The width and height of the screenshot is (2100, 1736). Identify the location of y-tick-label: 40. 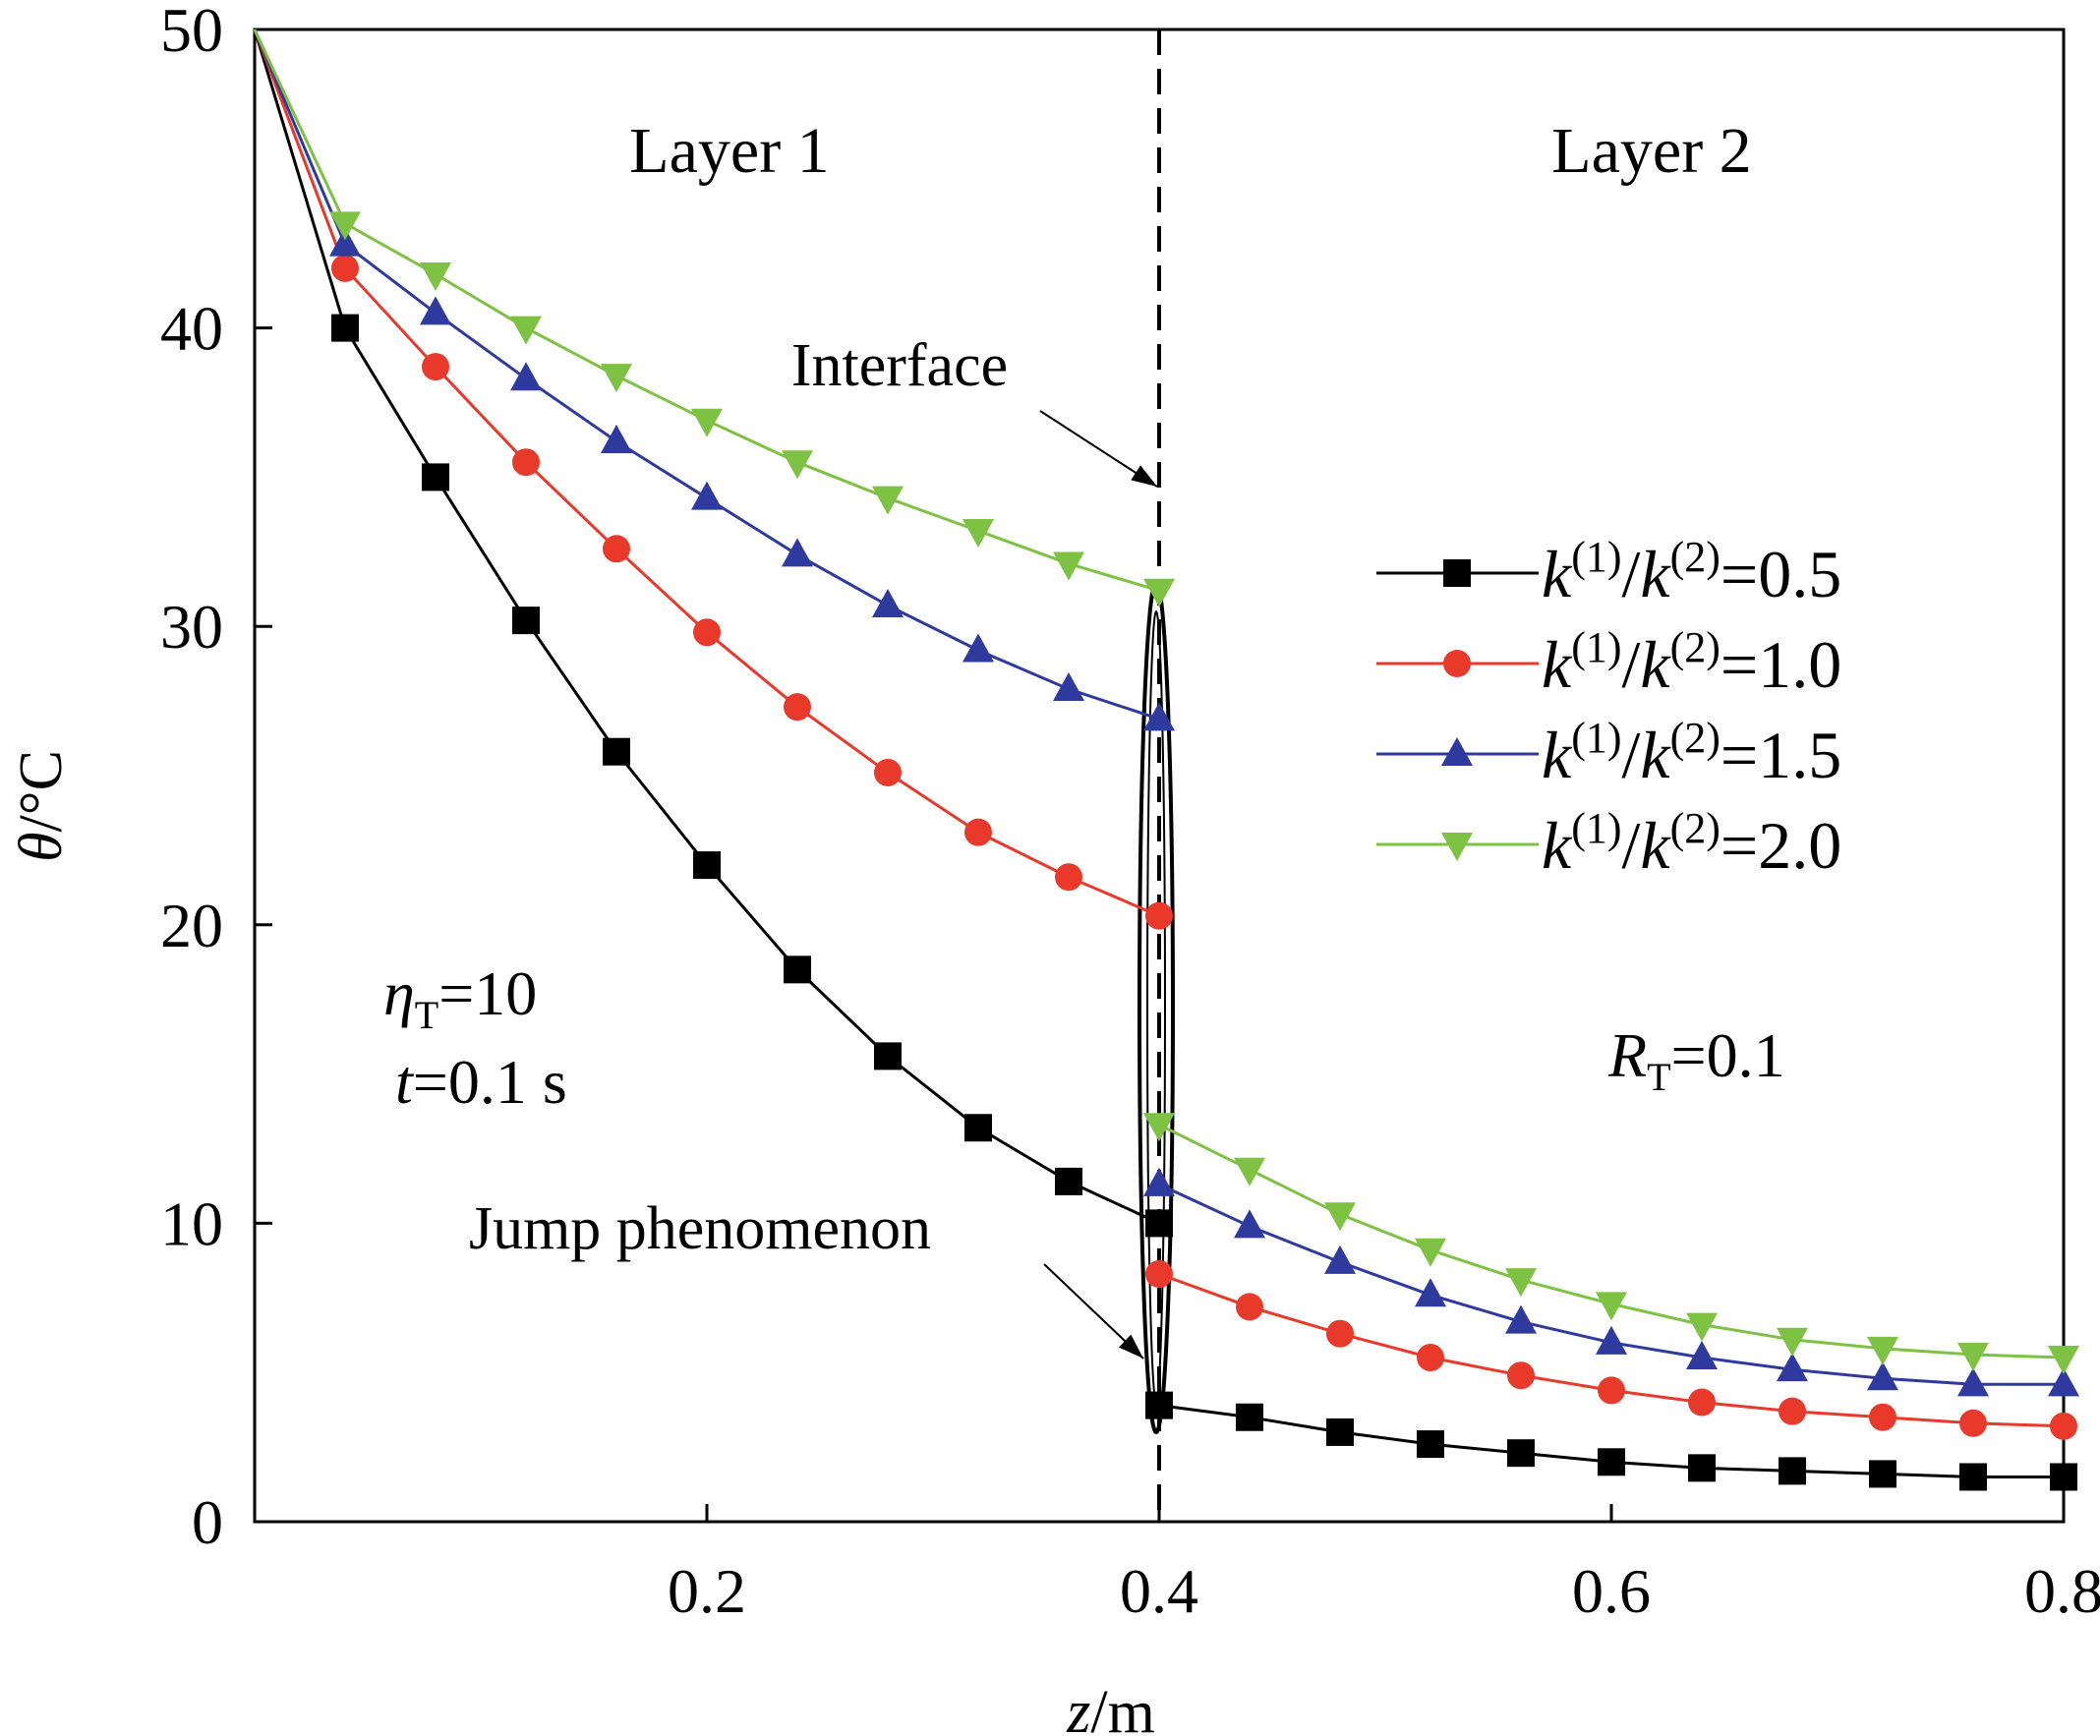
(191, 329).